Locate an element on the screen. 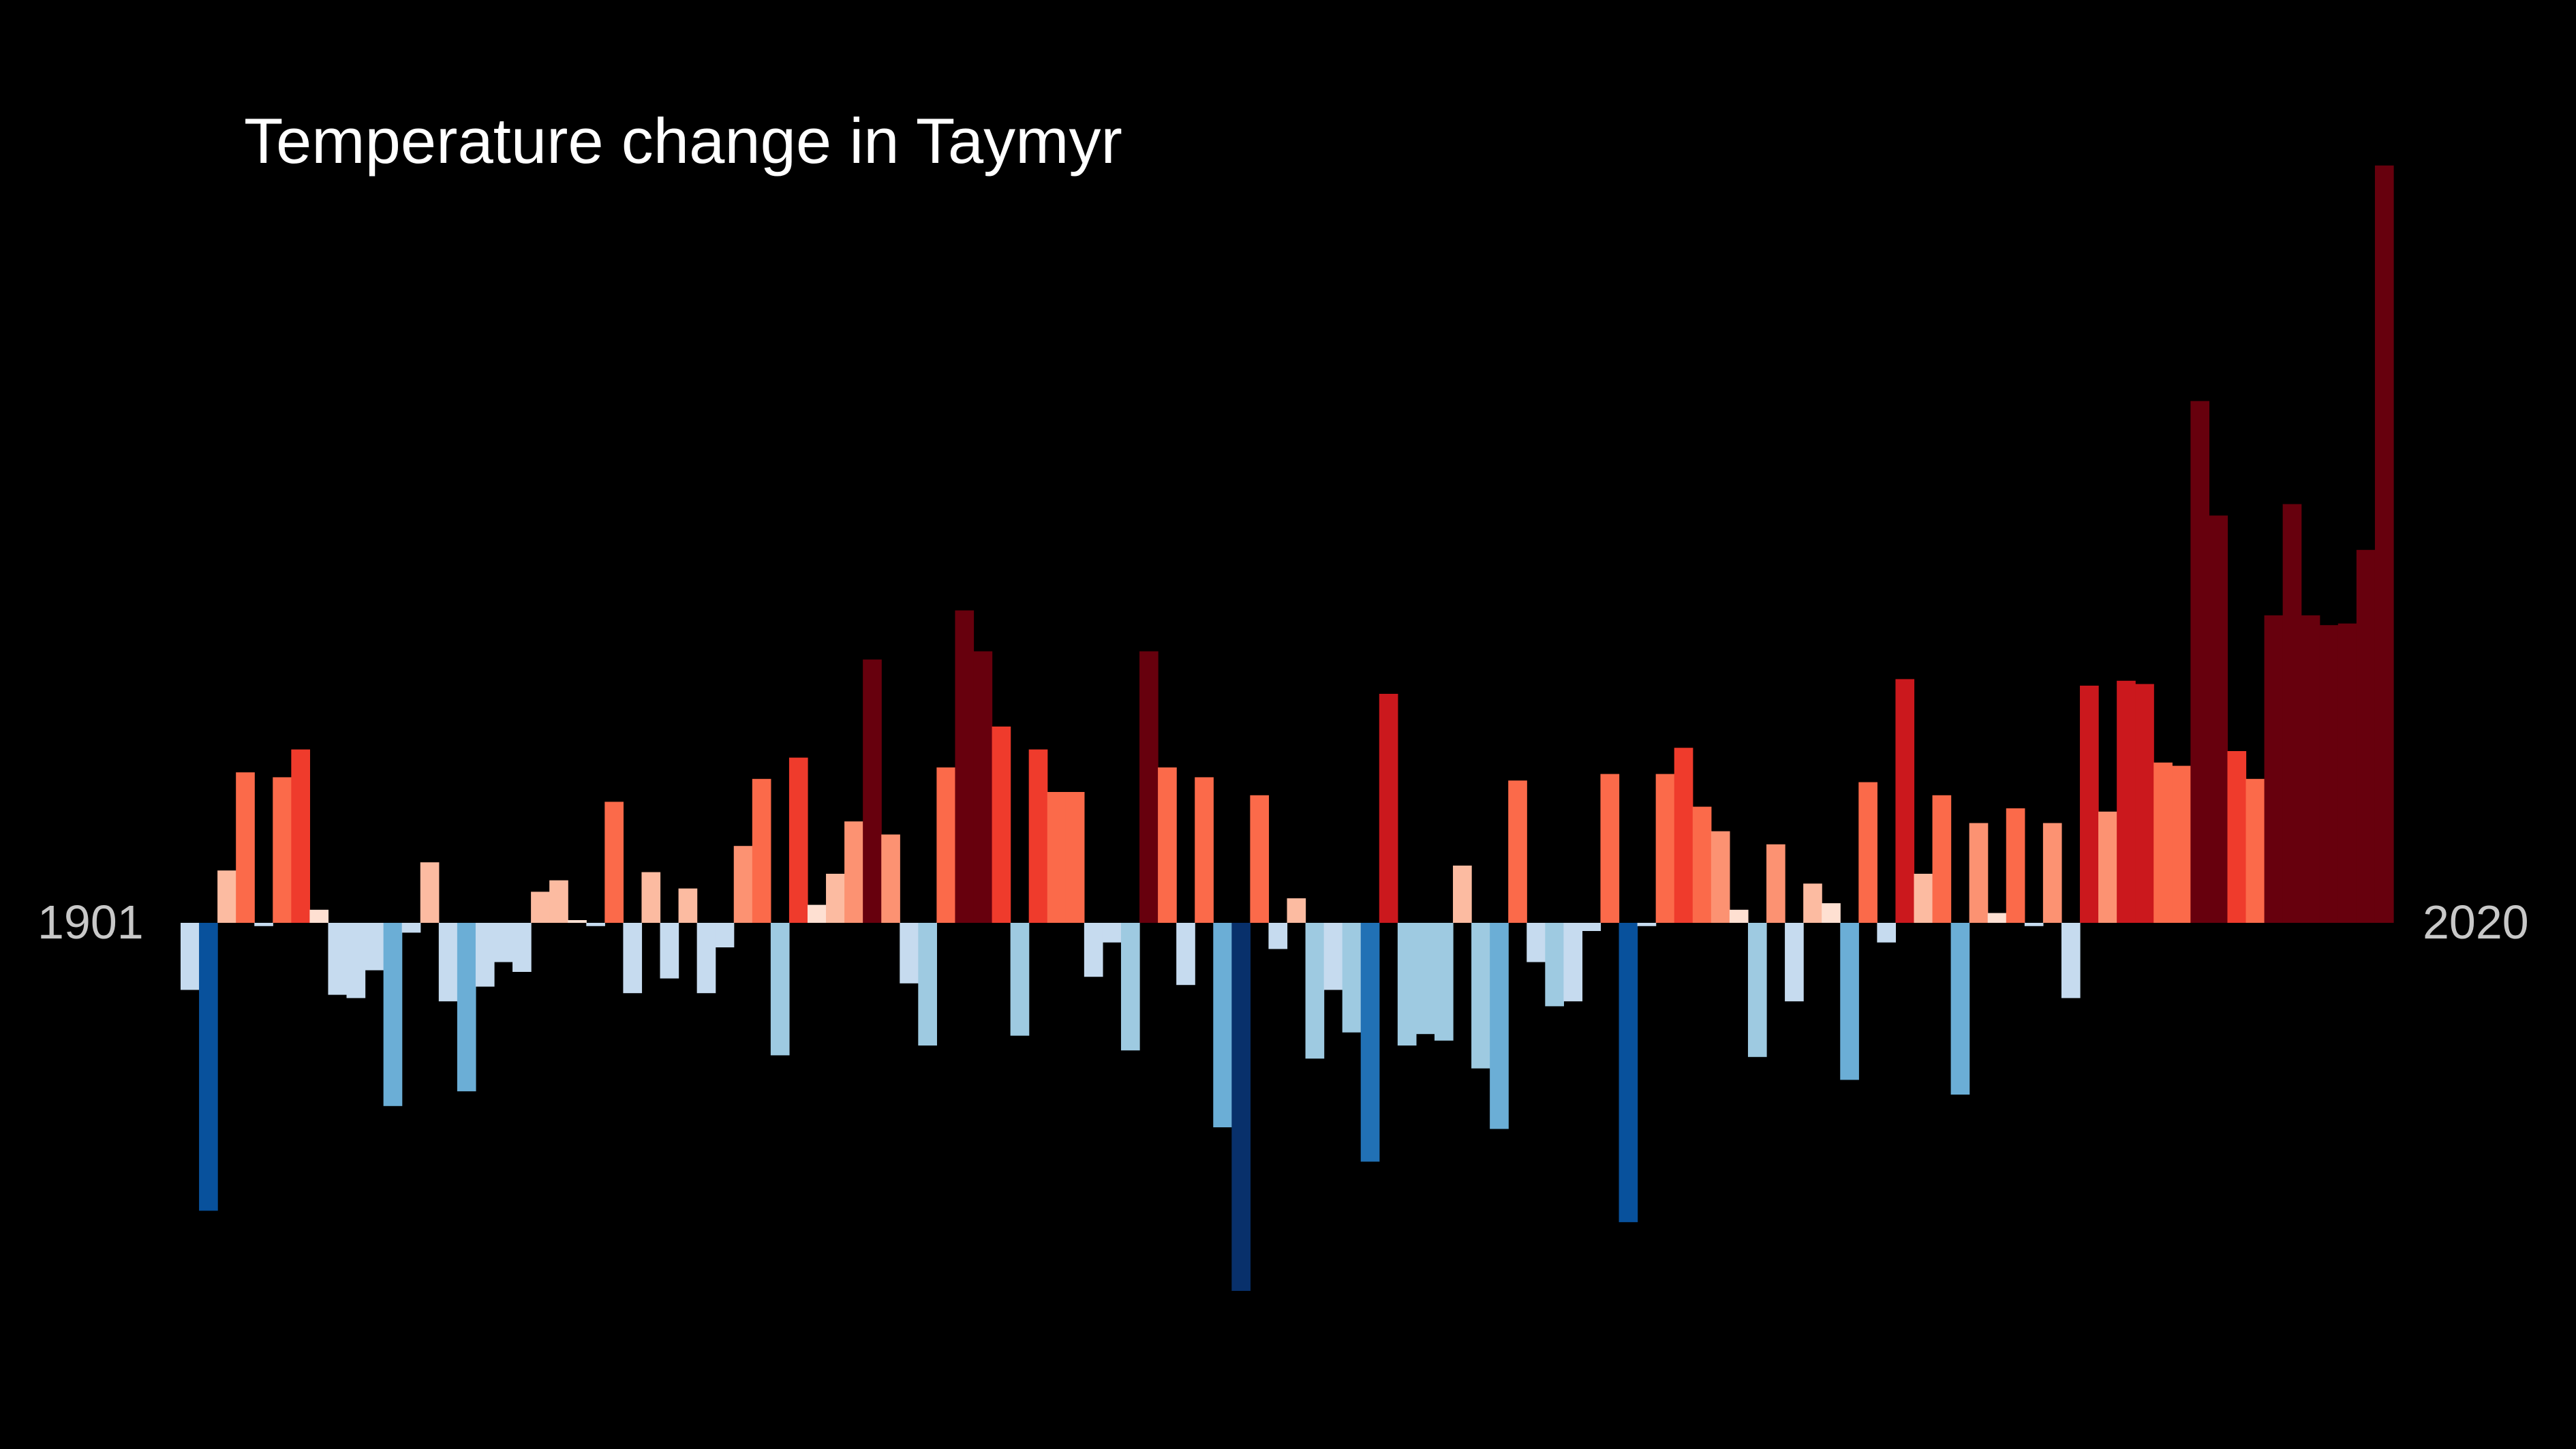  bar-1920 is located at coordinates (540, 907).